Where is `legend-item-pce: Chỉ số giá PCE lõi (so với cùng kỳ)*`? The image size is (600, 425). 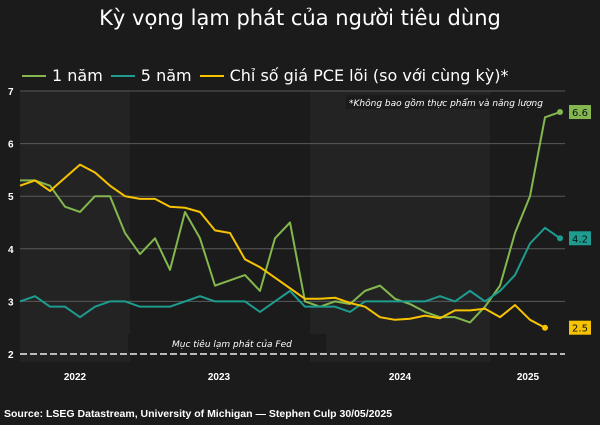 legend-item-pce: Chỉ số giá PCE lõi (so với cùng kỳ)* is located at coordinates (354, 75).